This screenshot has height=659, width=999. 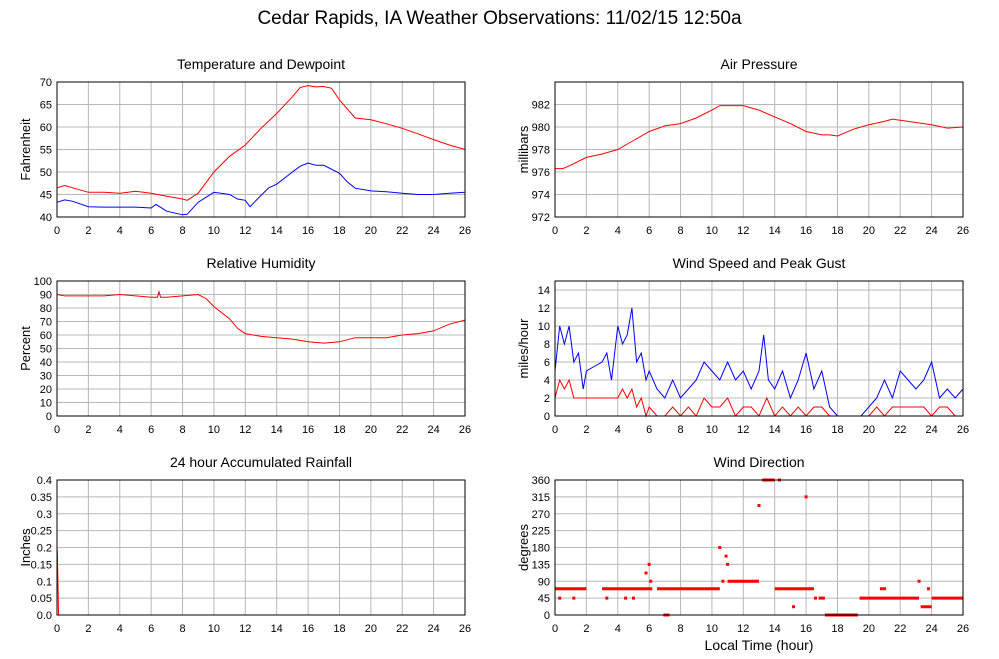 What do you see at coordinates (758, 64) in the screenshot?
I see `panel-title: Air Pressure` at bounding box center [758, 64].